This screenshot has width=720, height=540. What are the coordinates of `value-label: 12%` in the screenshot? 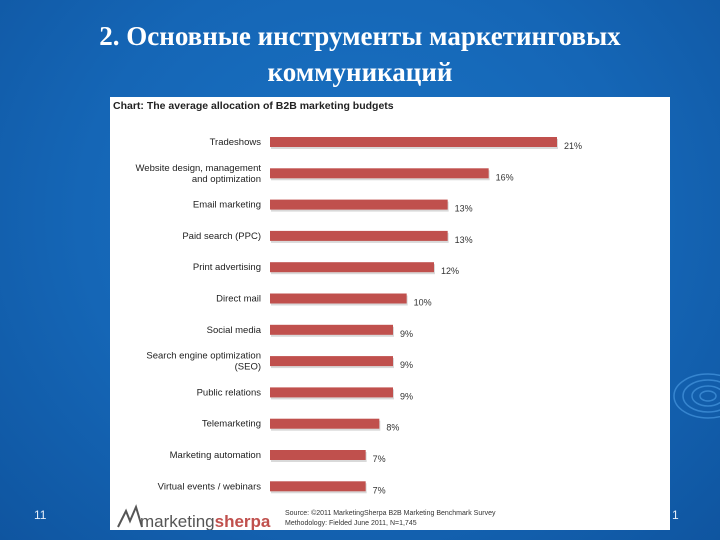 It's located at (450, 271).